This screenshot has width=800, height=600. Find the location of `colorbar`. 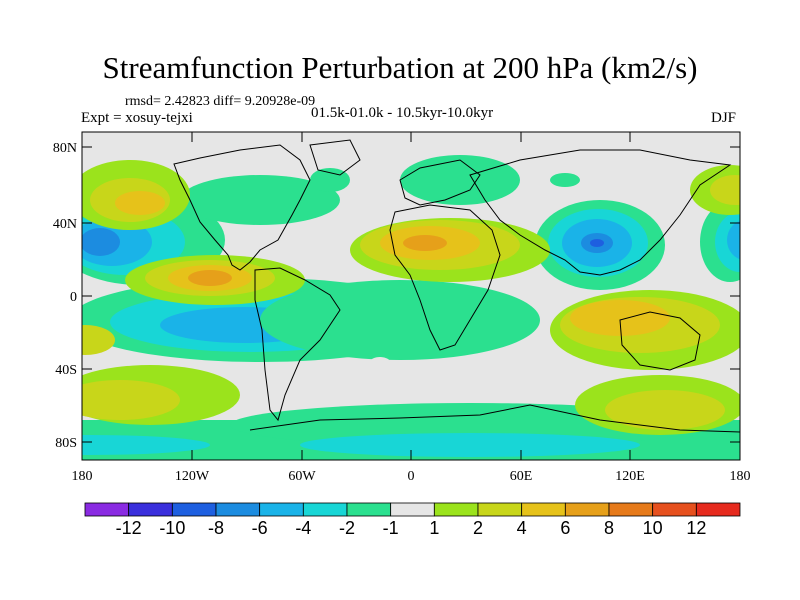

colorbar is located at coordinates (412, 509).